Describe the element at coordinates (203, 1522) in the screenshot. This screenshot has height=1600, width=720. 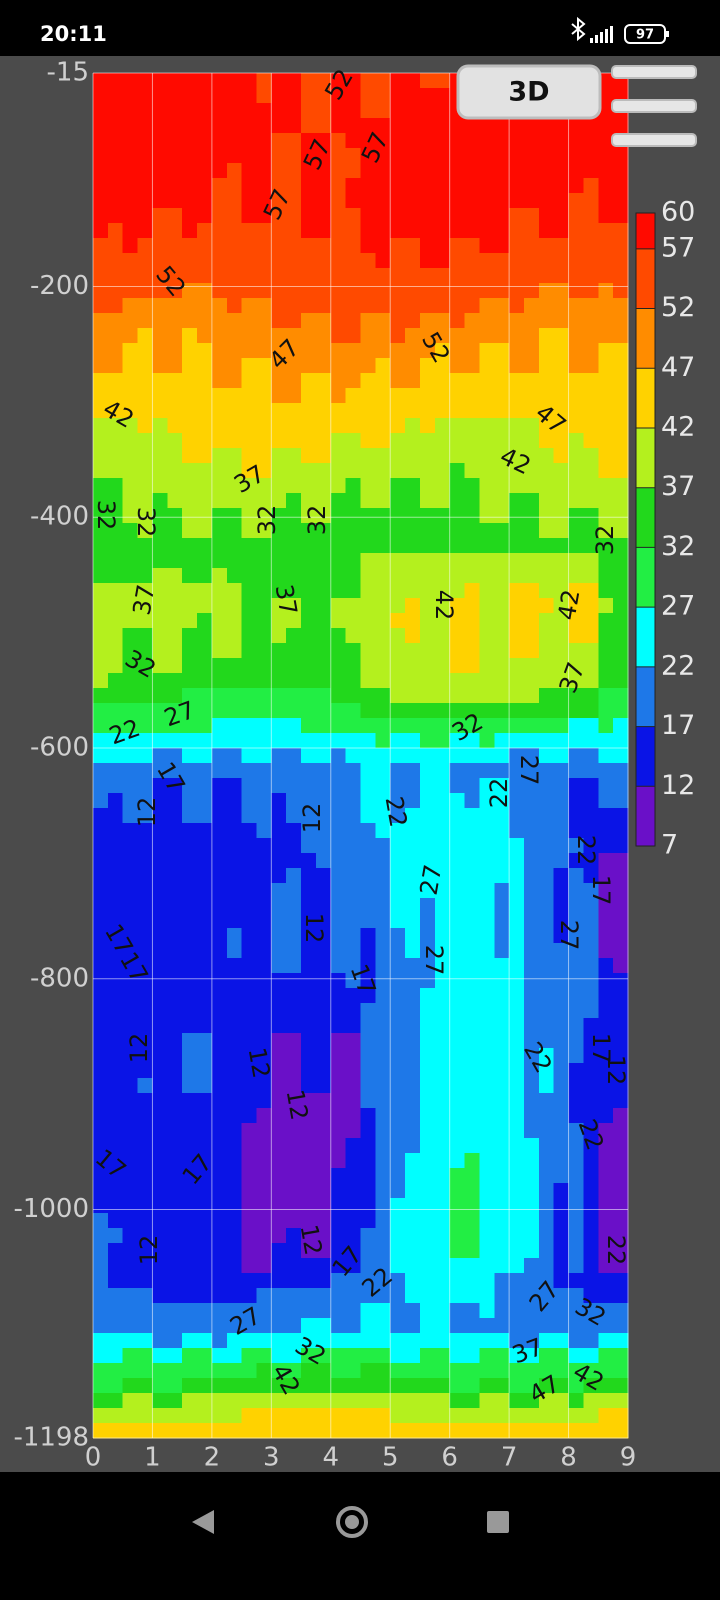
I see `nav-back` at that location.